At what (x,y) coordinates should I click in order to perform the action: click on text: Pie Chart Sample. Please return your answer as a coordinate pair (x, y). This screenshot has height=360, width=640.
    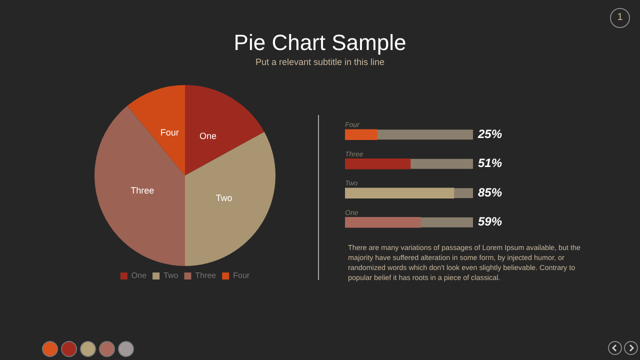
    Looking at the image, I should click on (320, 43).